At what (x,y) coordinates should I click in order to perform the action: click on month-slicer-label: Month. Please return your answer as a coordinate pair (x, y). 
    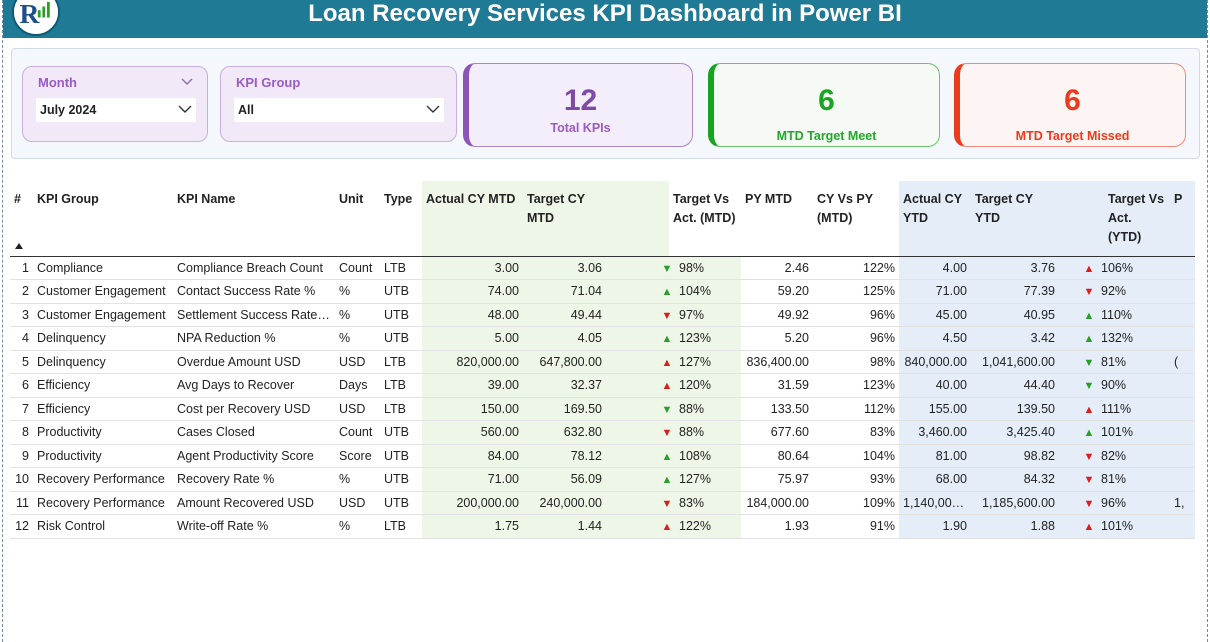
    Looking at the image, I should click on (57, 82).